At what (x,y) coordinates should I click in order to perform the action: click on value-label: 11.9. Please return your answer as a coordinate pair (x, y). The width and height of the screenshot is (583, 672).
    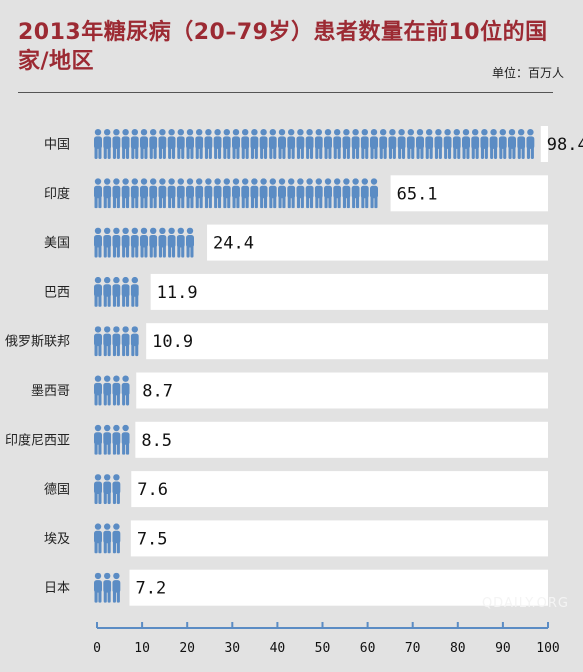
    Looking at the image, I should click on (177, 293).